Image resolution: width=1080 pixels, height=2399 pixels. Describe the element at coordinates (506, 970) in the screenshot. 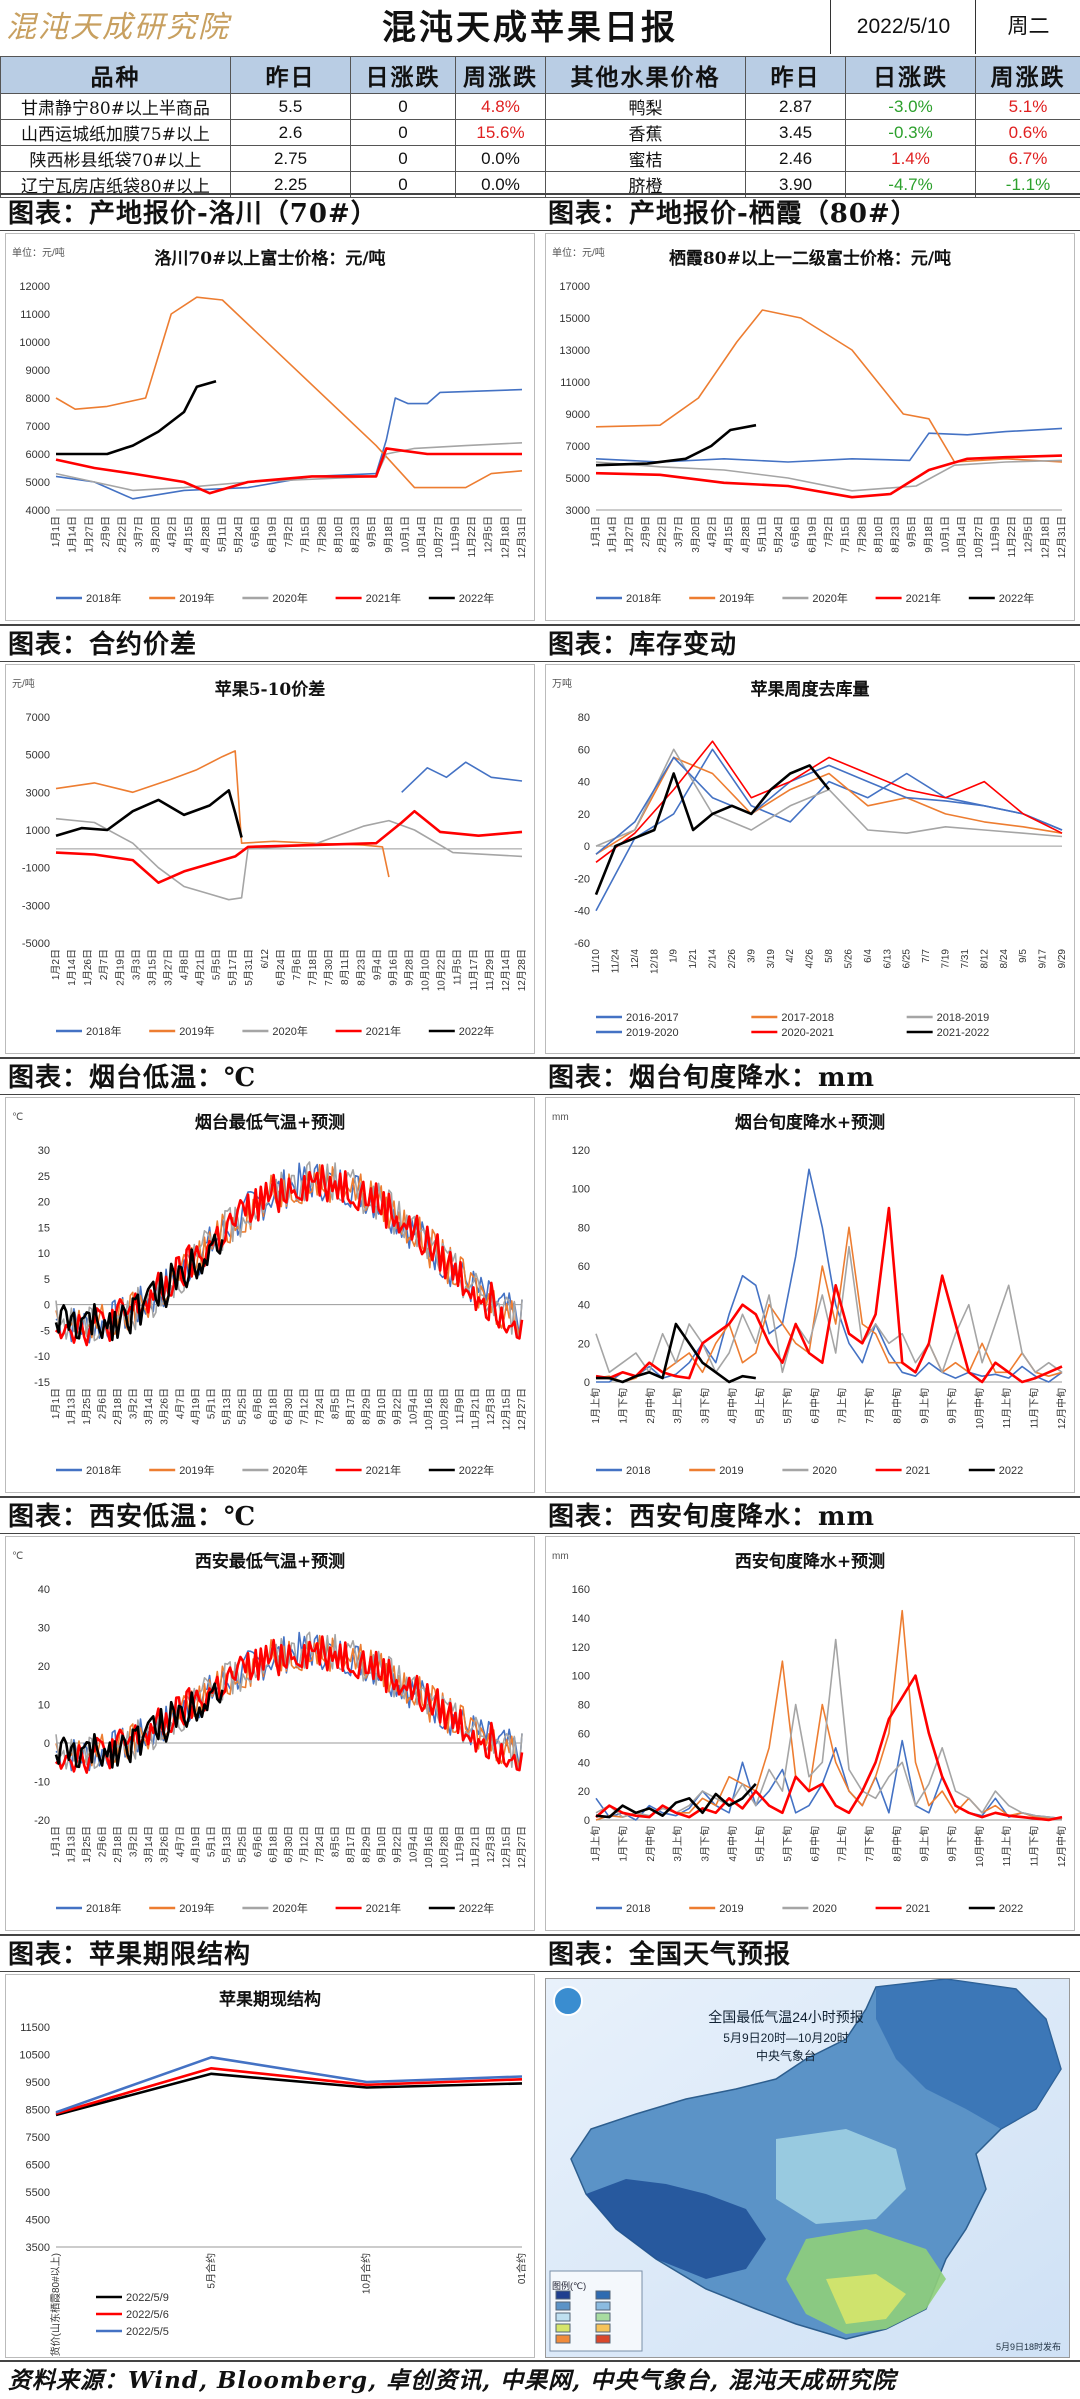

I see `x-tick-label: 12月14日` at that location.